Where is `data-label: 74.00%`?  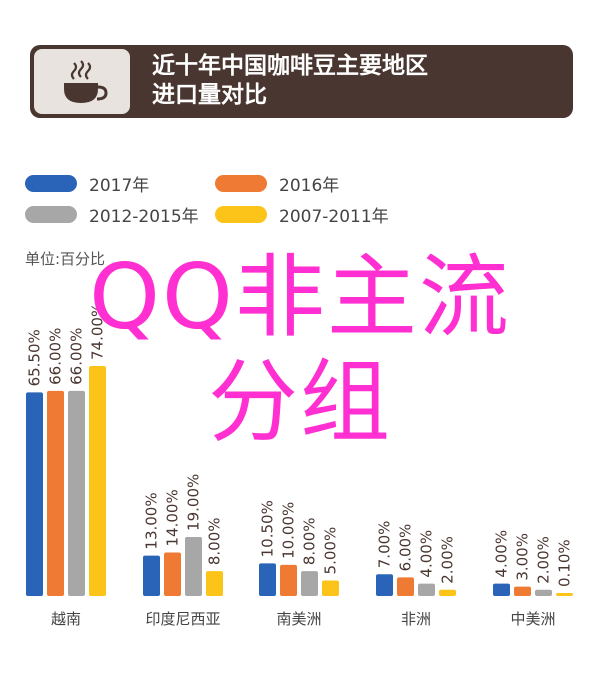
data-label: 74.00% is located at coordinates (98, 331).